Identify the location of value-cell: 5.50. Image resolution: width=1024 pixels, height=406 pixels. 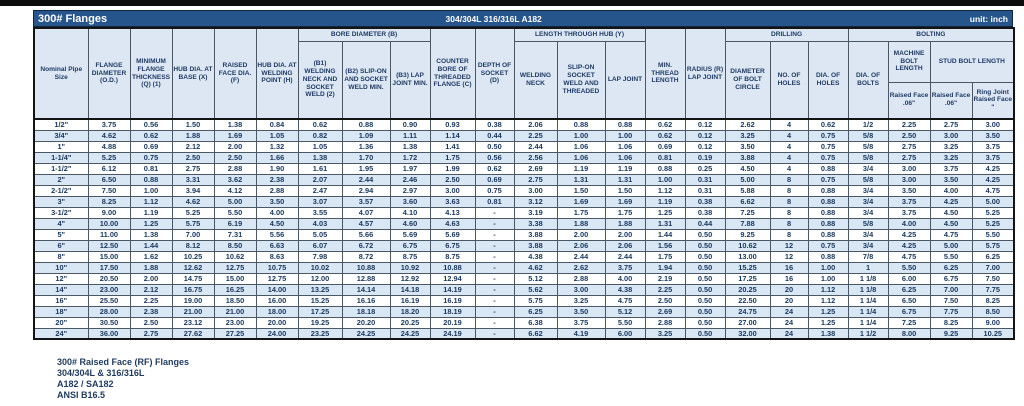
(235, 212).